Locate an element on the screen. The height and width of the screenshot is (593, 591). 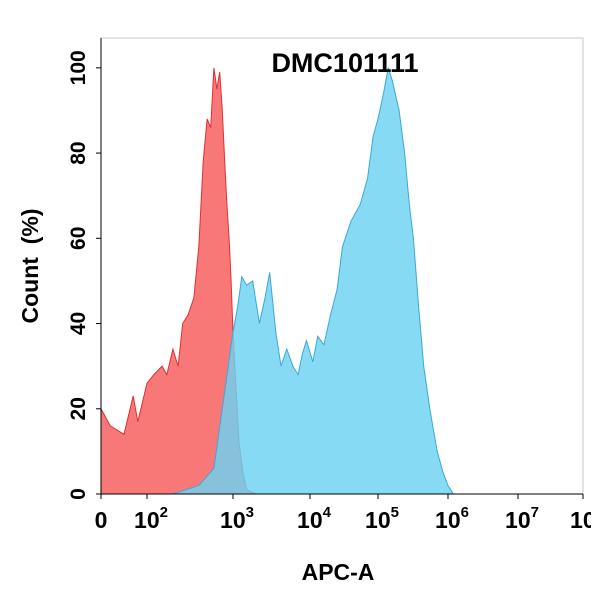
x-tick-label: 108 is located at coordinates (580, 518).